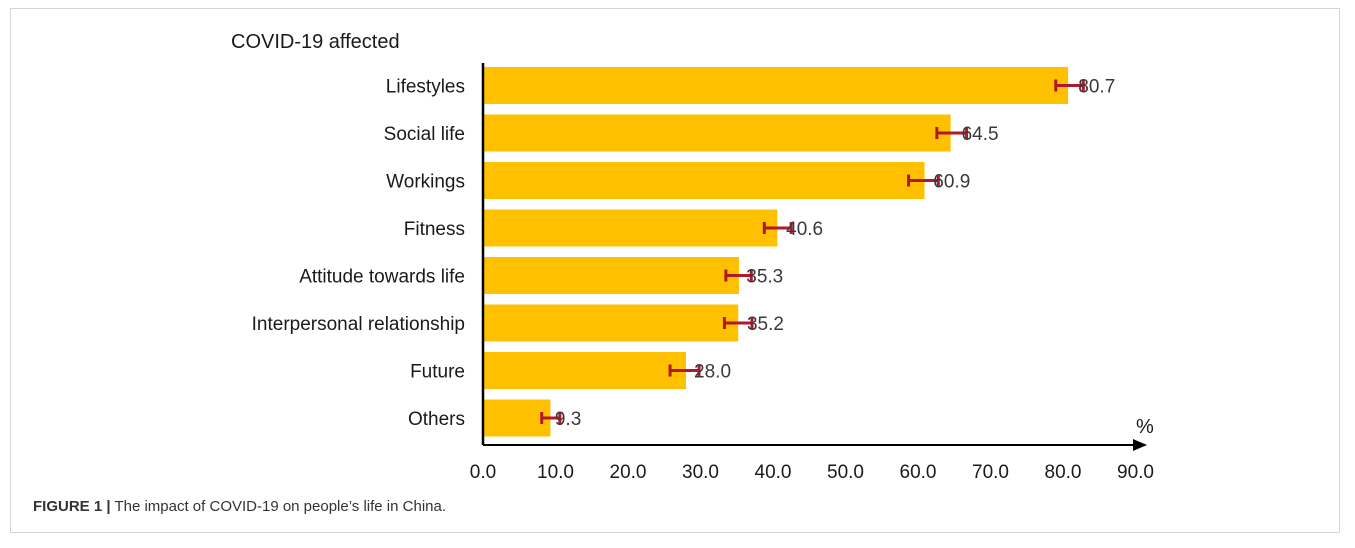 The image size is (1355, 548). I want to click on x-tick-label: 0.0, so click(483, 472).